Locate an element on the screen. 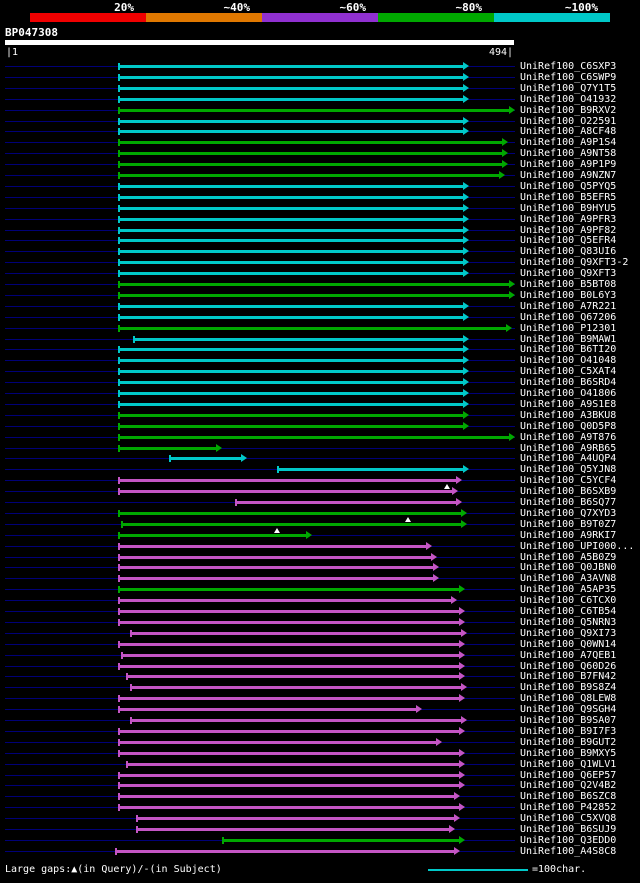  hit-label: UniRef100_A9RB65 is located at coordinates (568, 448).